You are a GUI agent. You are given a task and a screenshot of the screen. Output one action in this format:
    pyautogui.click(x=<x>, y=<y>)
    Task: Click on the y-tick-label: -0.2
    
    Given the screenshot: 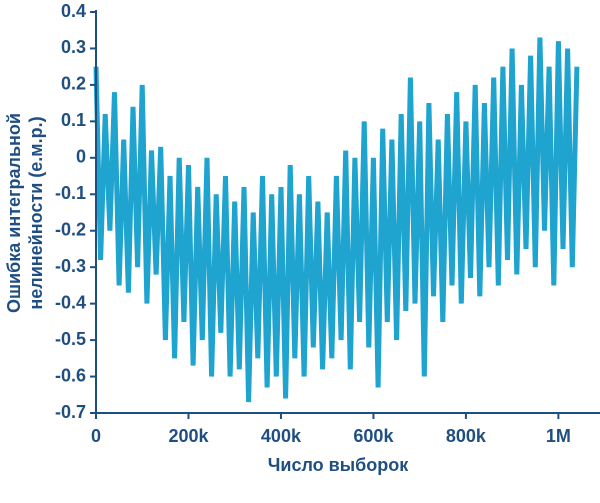 What is the action you would take?
    pyautogui.click(x=70, y=229)
    